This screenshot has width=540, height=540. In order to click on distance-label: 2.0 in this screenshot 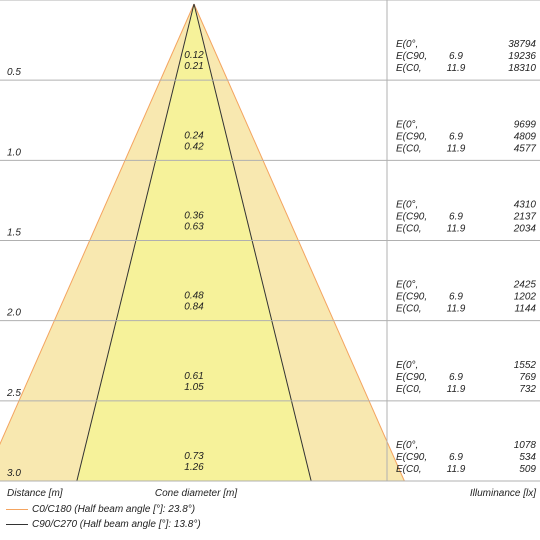, I will do `click(13, 313)`.